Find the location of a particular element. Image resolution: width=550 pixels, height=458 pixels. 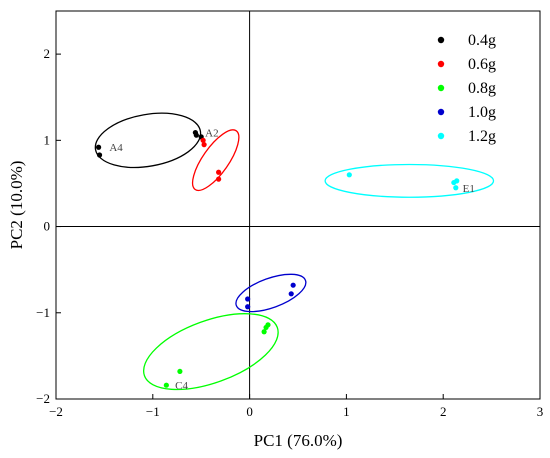

legend: 0.4g 0.6g 0.8g 1.0g 1.2g is located at coordinates (466, 88).